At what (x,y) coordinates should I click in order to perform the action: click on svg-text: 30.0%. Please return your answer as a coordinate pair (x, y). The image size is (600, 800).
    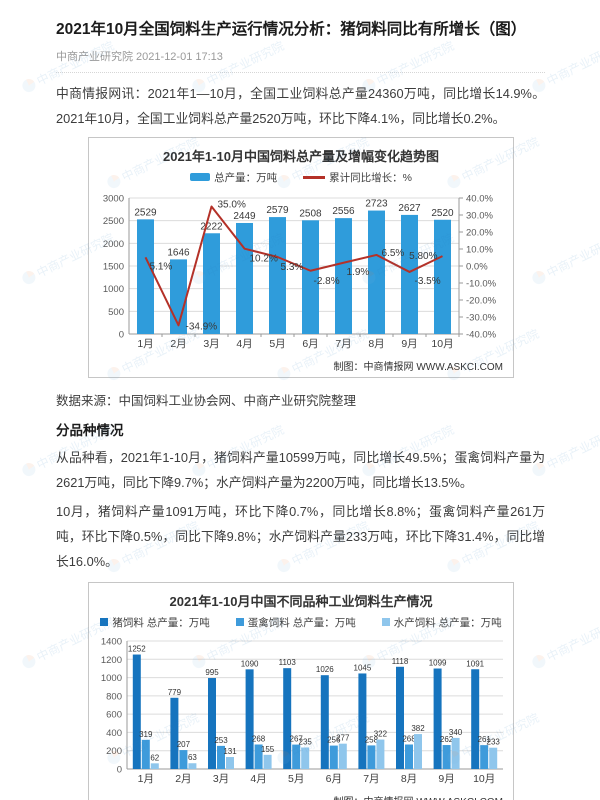
    Looking at the image, I should click on (479, 215).